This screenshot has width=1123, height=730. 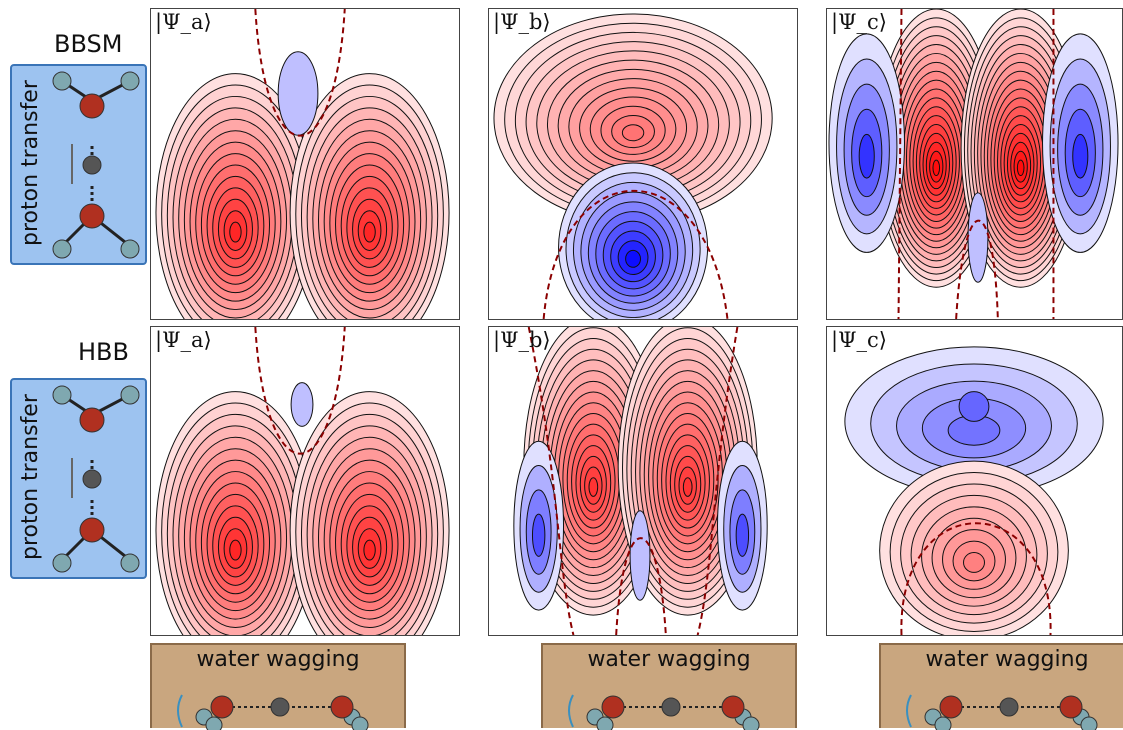 I want to click on row-title-hbb: HBB, so click(x=103, y=352).